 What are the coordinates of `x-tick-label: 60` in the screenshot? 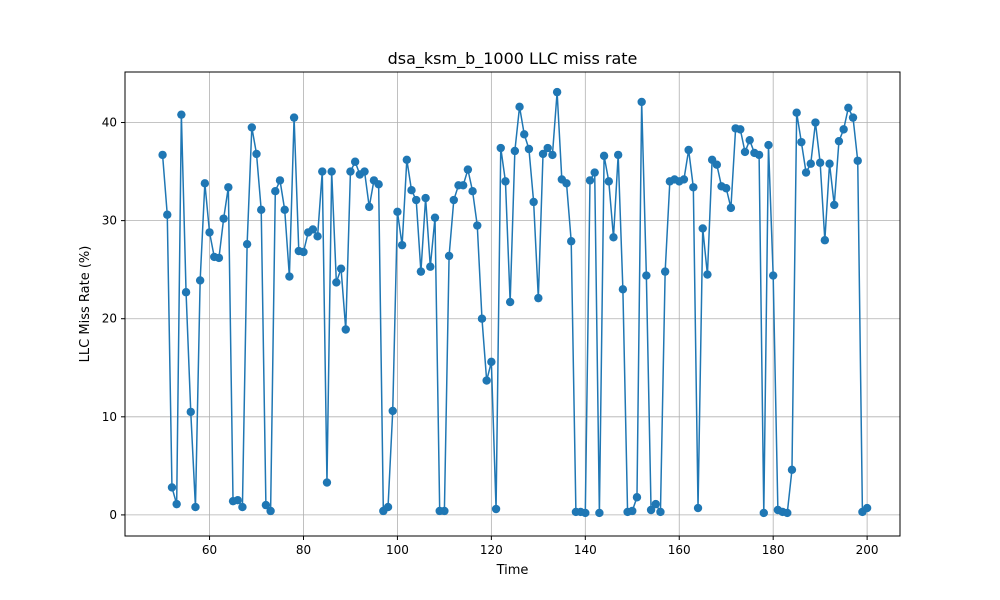 It's located at (209, 550).